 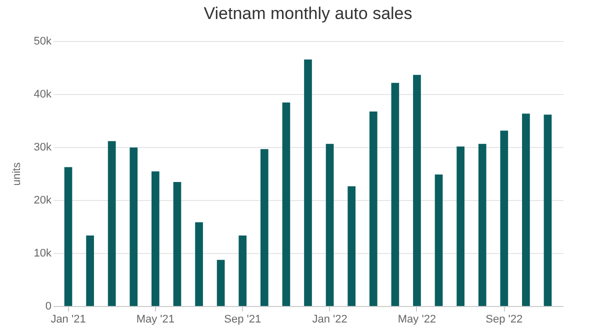 What do you see at coordinates (504, 320) in the screenshot?
I see `x-tick-label: Sep '22` at bounding box center [504, 320].